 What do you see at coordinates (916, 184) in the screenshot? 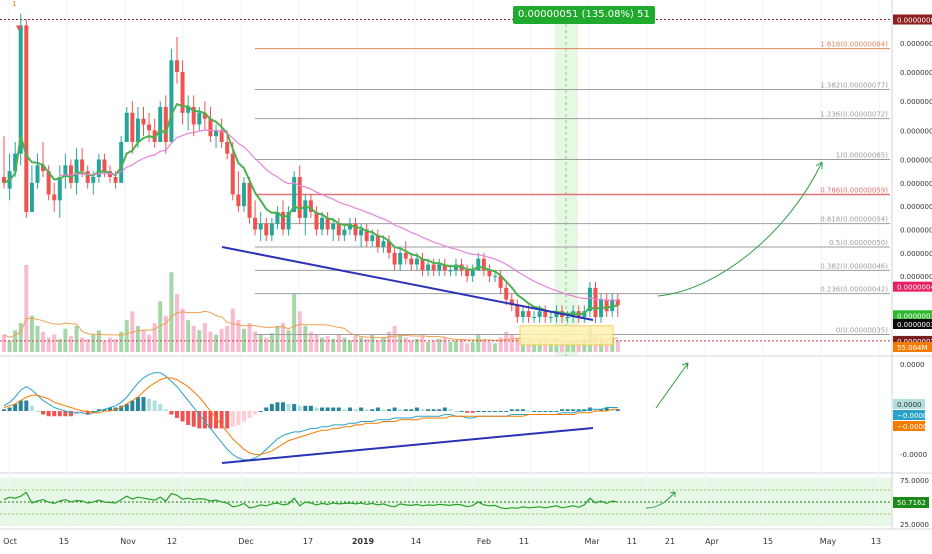
I see `price-axis-tick: 0.00000061` at bounding box center [916, 184].